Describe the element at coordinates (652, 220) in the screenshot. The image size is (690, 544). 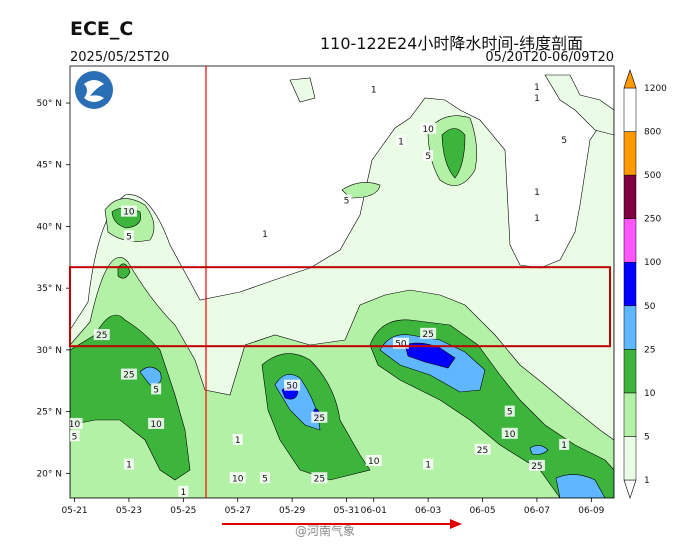
I see `colorbar-level-label: 250` at that location.